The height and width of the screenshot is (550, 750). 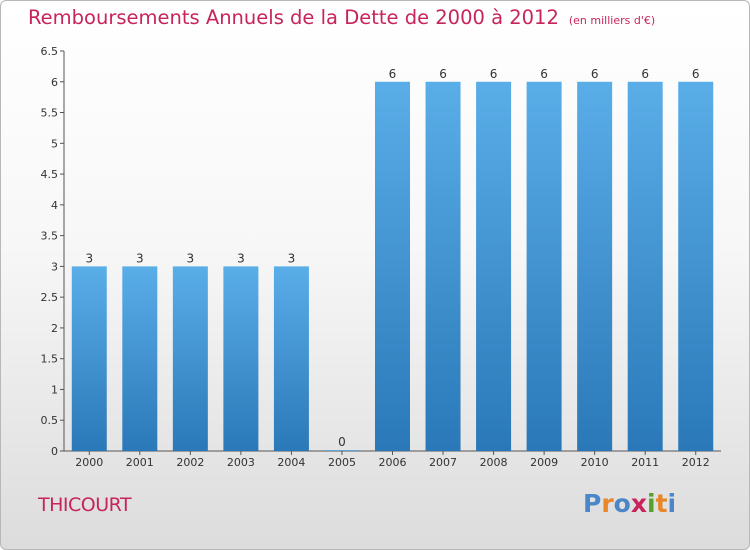 What do you see at coordinates (342, 462) in the screenshot?
I see `x-tick-label: 2005` at bounding box center [342, 462].